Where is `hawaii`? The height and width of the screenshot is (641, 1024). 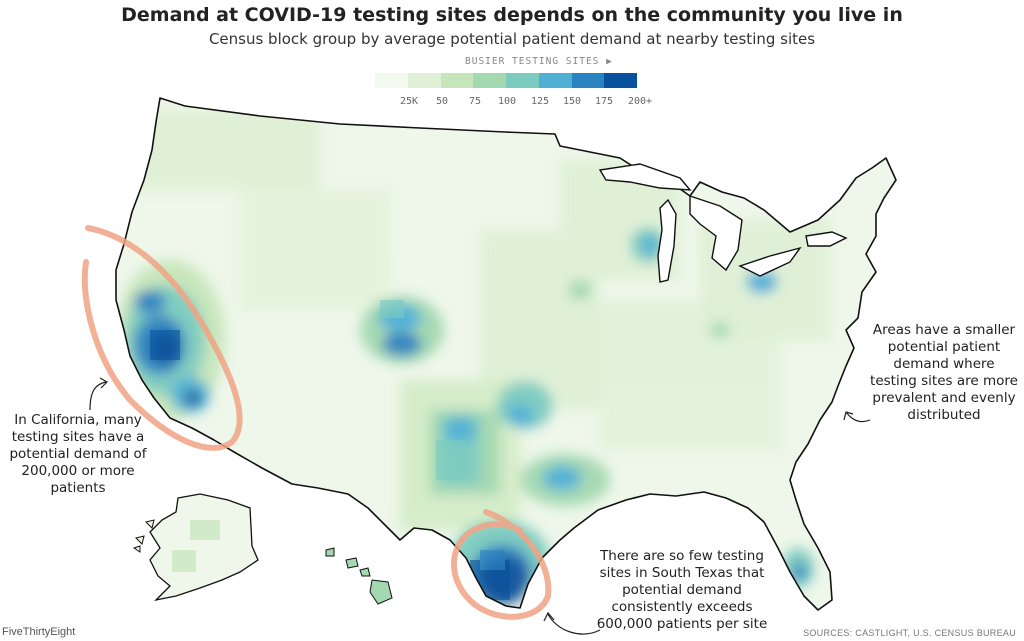 hawaii is located at coordinates (359, 576).